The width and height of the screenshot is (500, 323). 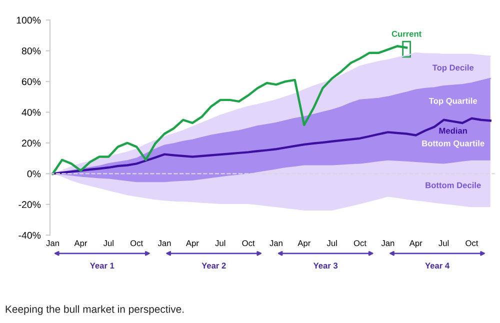 What do you see at coordinates (453, 68) in the screenshot?
I see `annotation: Top Decile` at bounding box center [453, 68].